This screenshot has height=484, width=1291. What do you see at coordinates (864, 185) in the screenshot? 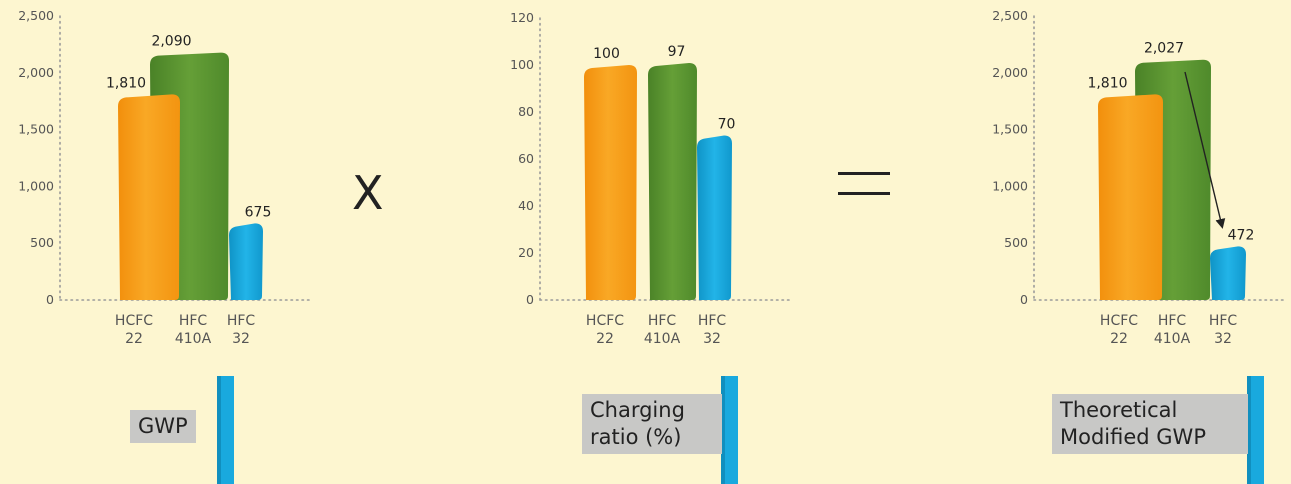
I see `equals-operator: =` at bounding box center [864, 185].